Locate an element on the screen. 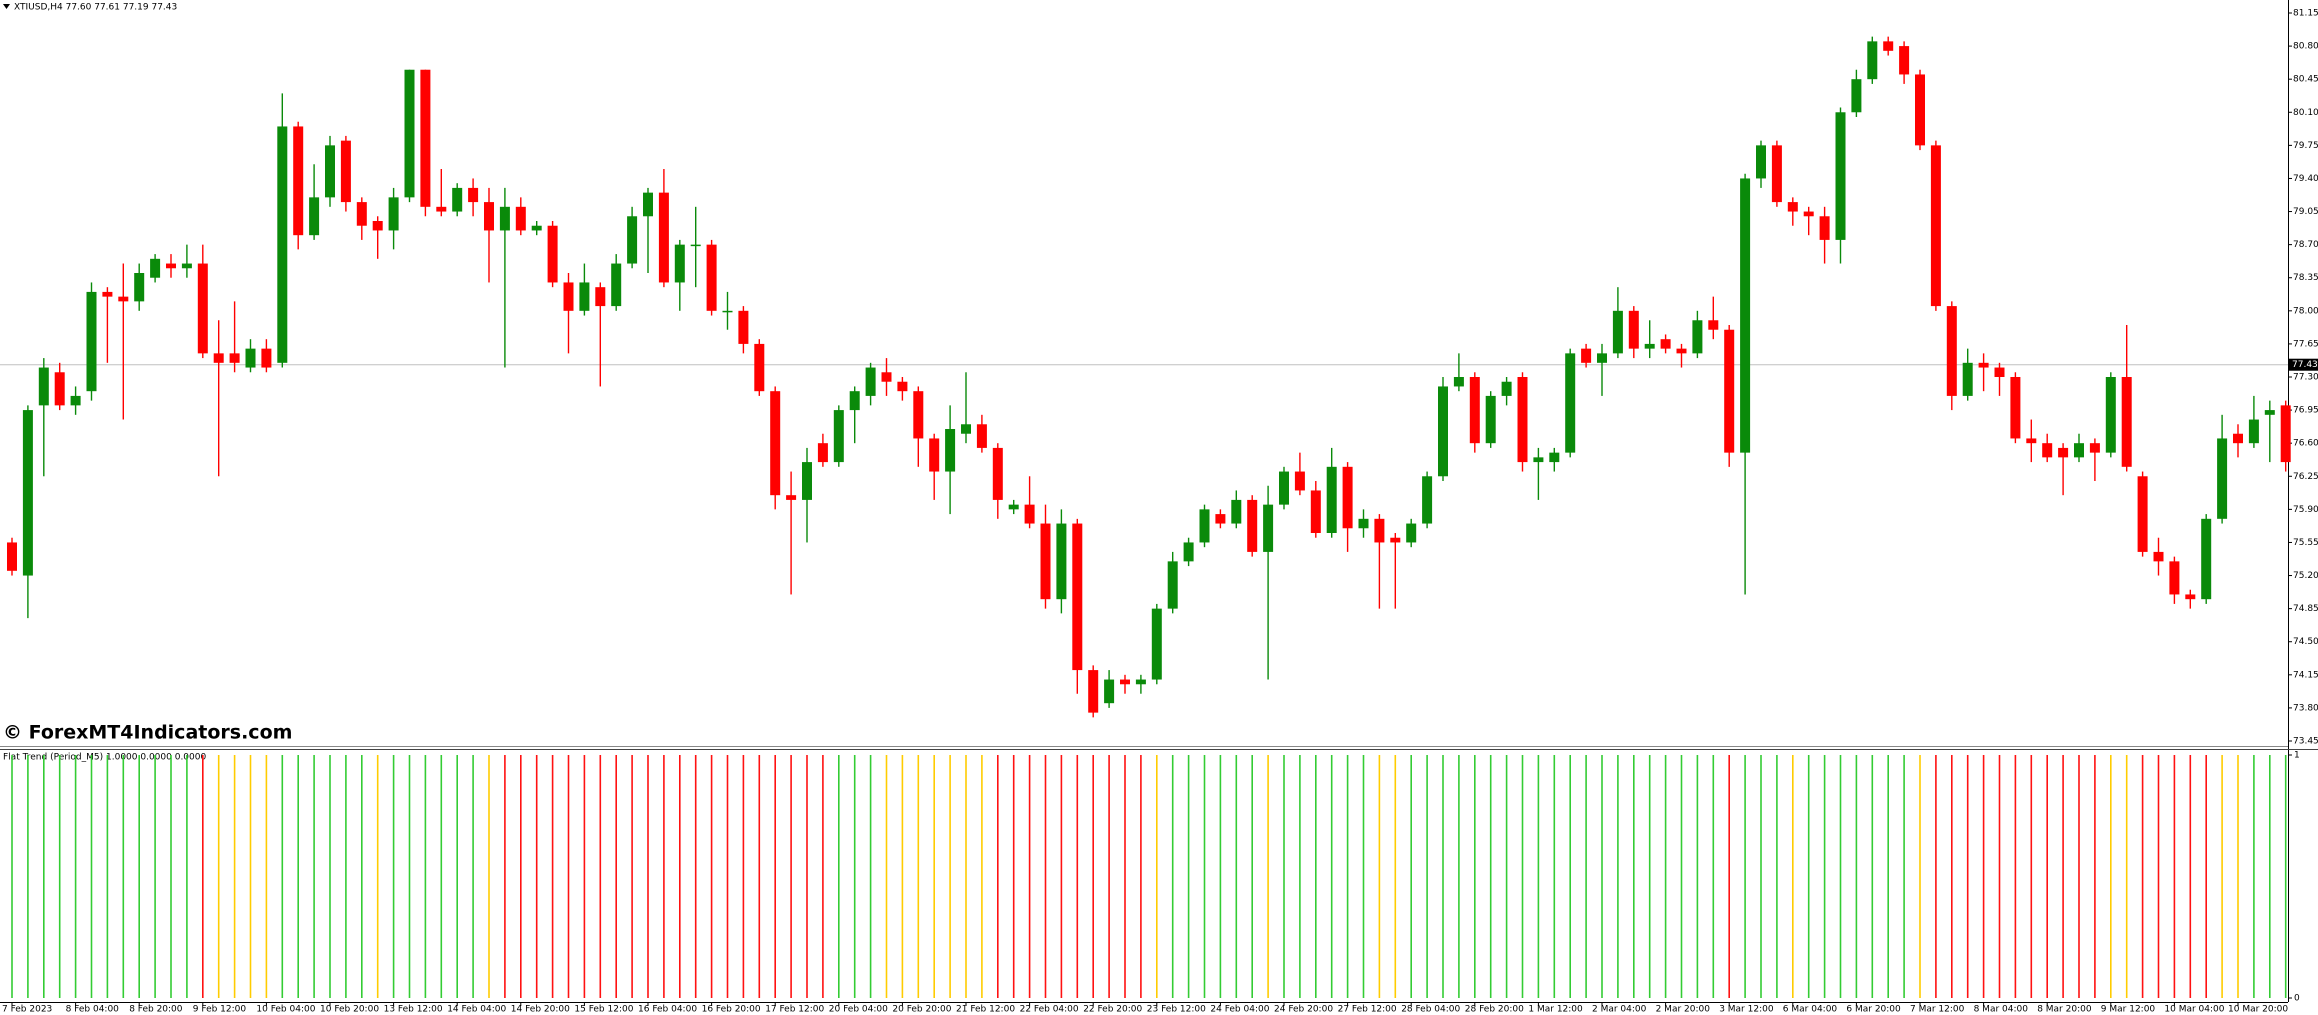 The height and width of the screenshot is (1015, 2318). x-tick-label: 28 Feb 04:00 is located at coordinates (1430, 1010).